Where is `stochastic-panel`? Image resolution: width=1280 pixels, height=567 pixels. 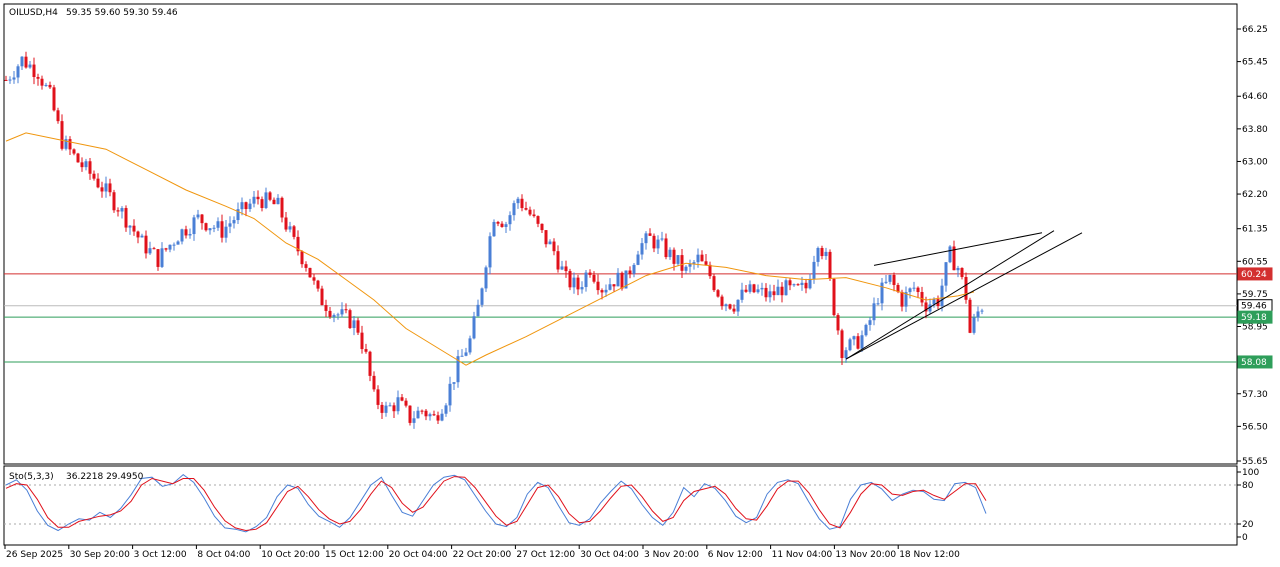
stochastic-panel is located at coordinates (620, 505).